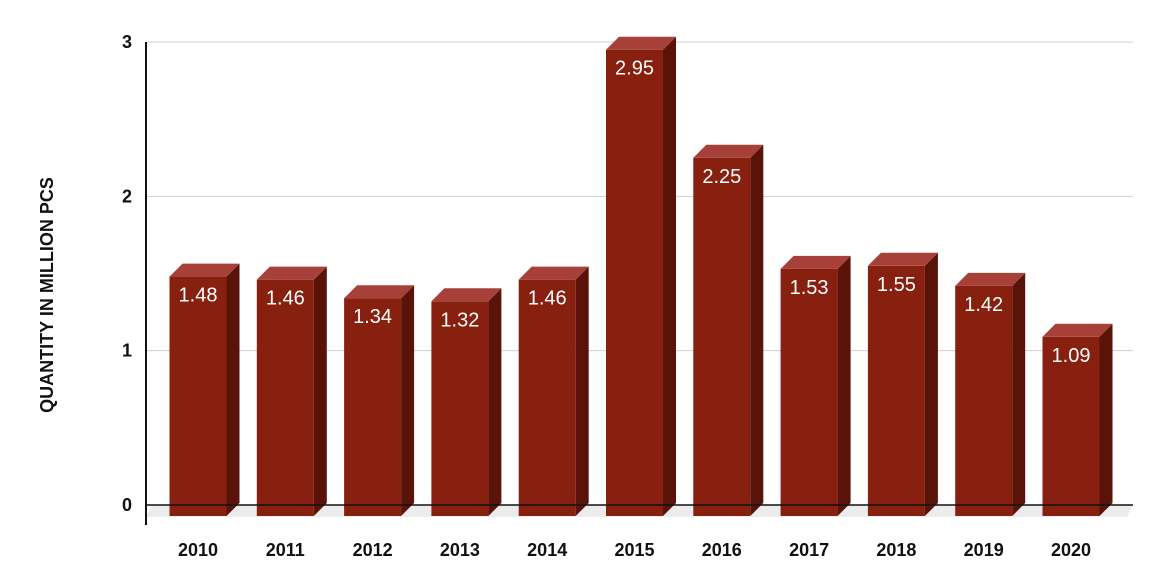 The width and height of the screenshot is (1170, 585). Describe the element at coordinates (127, 196) in the screenshot. I see `y-tick-label: 2` at that location.